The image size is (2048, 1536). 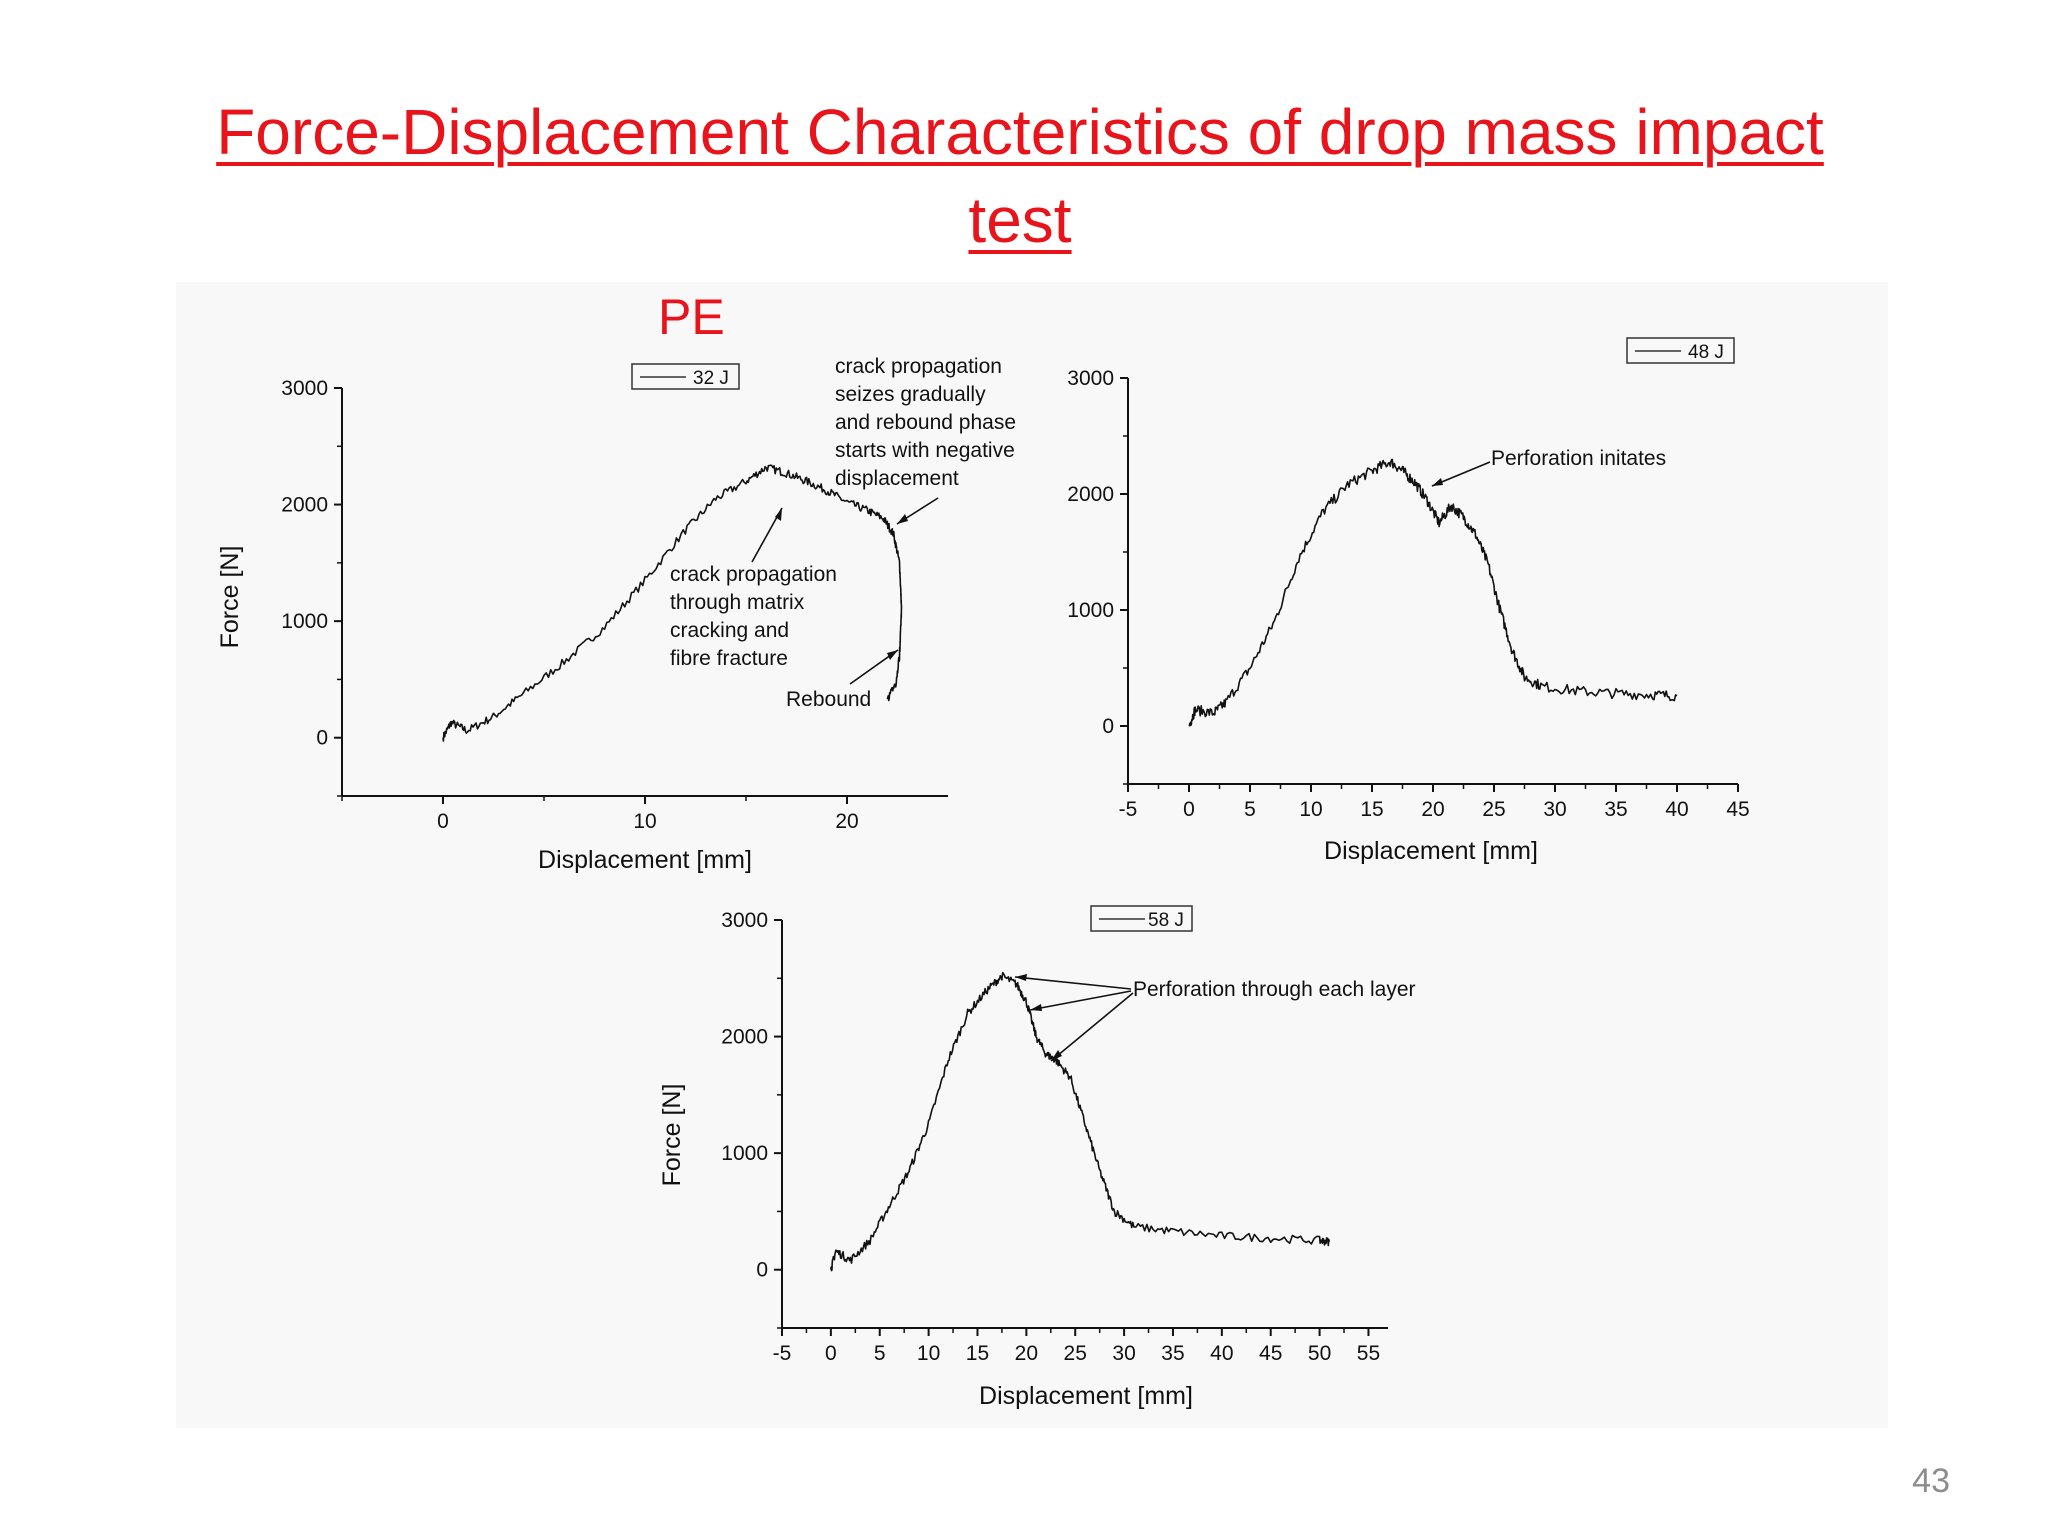 What do you see at coordinates (753, 574) in the screenshot?
I see `annotation-crack-propagation-line: crack propagation` at bounding box center [753, 574].